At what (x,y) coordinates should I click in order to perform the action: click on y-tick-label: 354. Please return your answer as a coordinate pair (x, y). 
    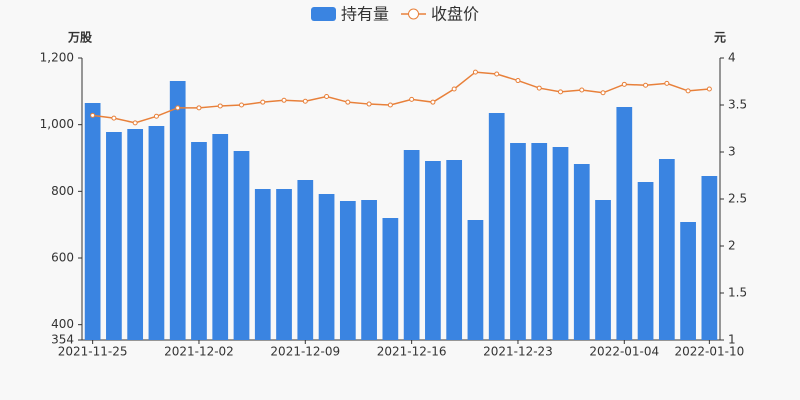
    Looking at the image, I should click on (62, 340).